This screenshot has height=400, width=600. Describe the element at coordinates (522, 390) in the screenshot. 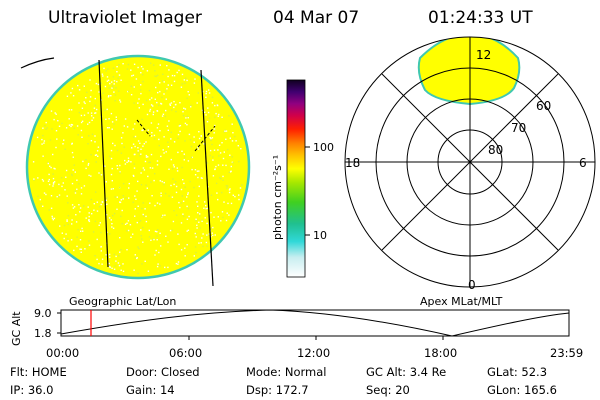

I see `status-glon: GLon: 165.6` at that location.